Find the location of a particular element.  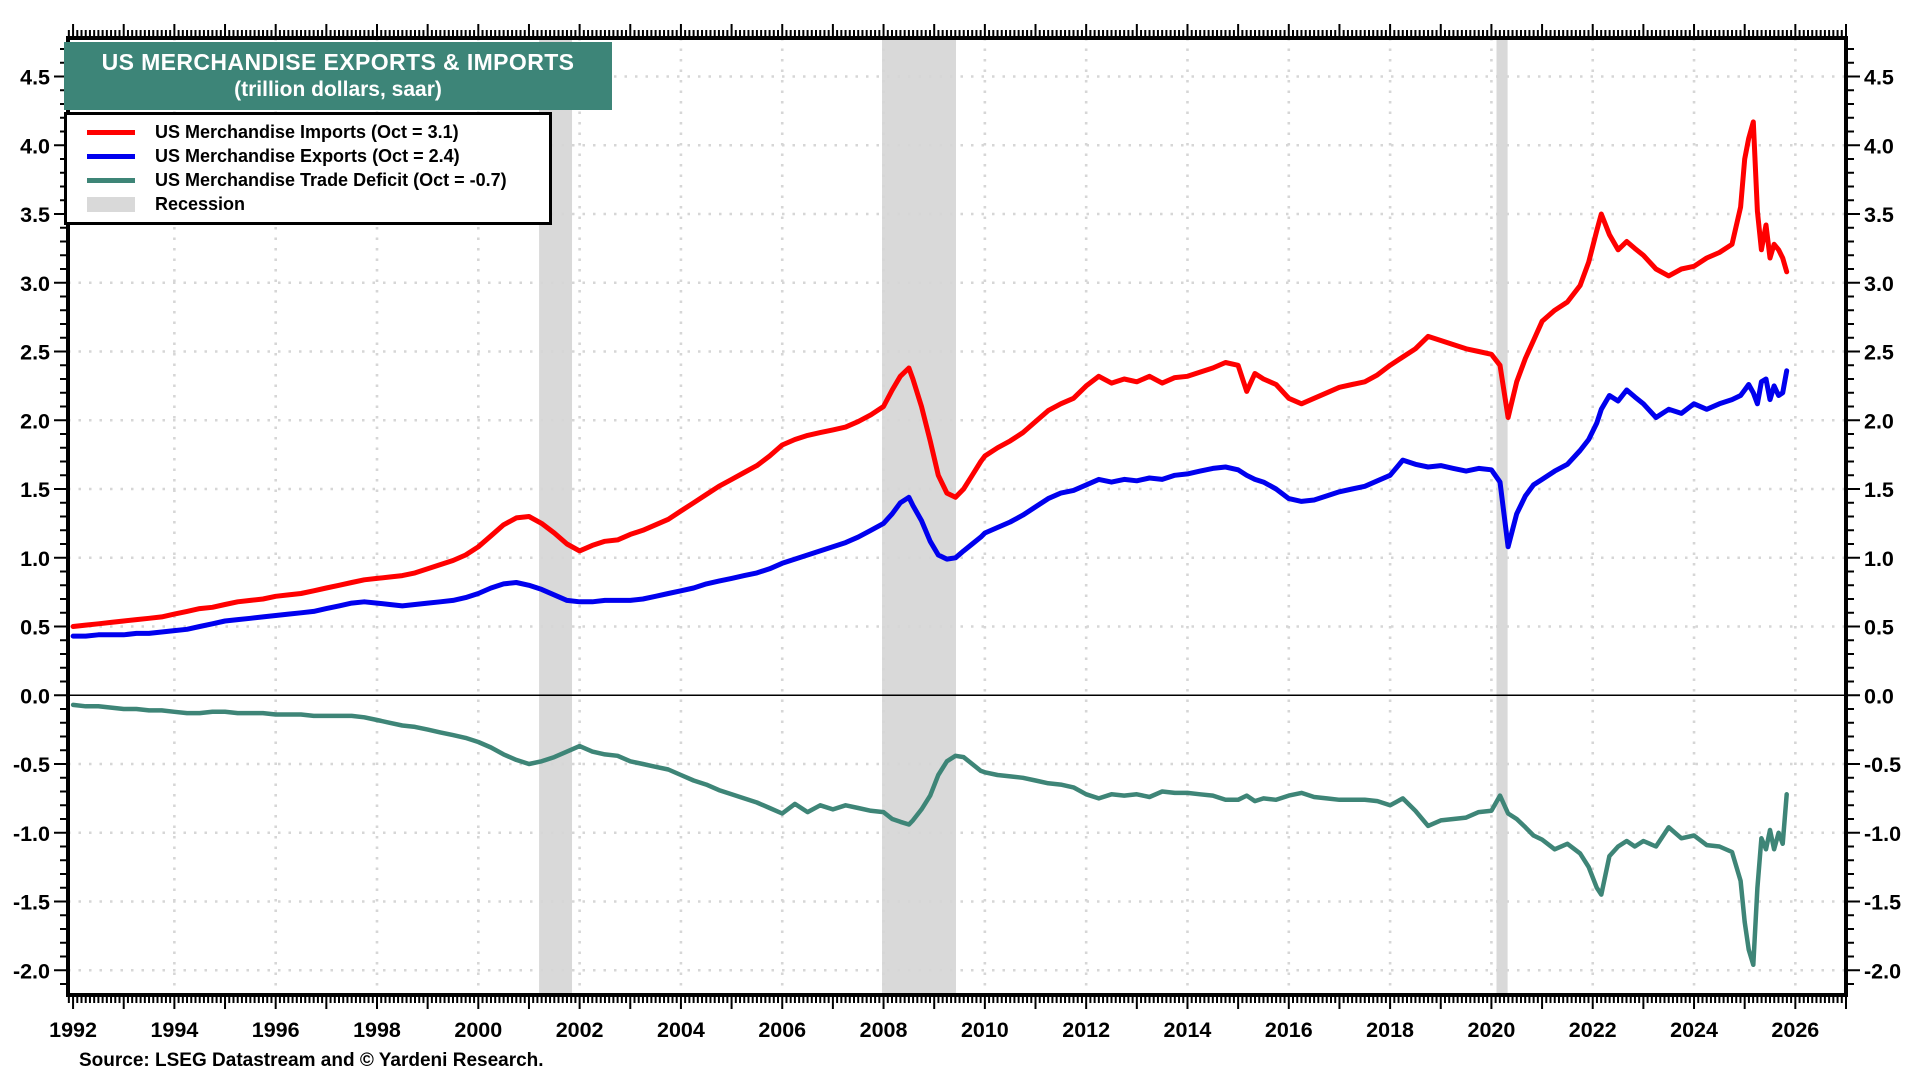

y-tick-label-right: 2.5 is located at coordinates (1879, 353).